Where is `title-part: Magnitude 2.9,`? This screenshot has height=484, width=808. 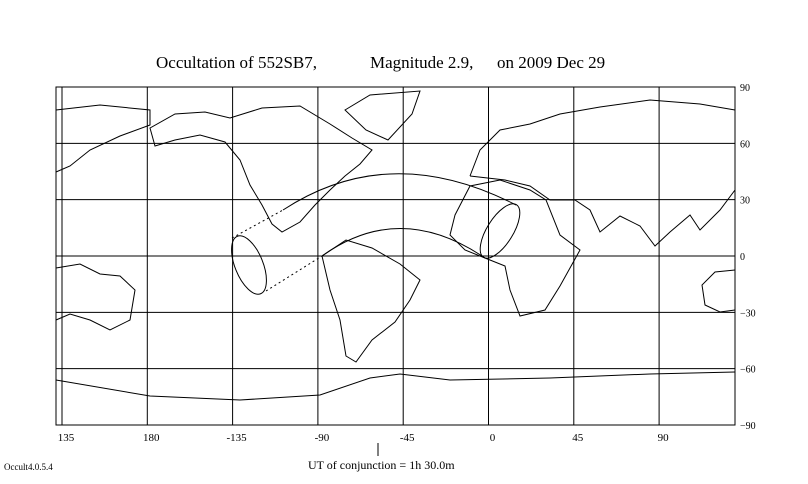
title-part: Magnitude 2.9, is located at coordinates (421, 62).